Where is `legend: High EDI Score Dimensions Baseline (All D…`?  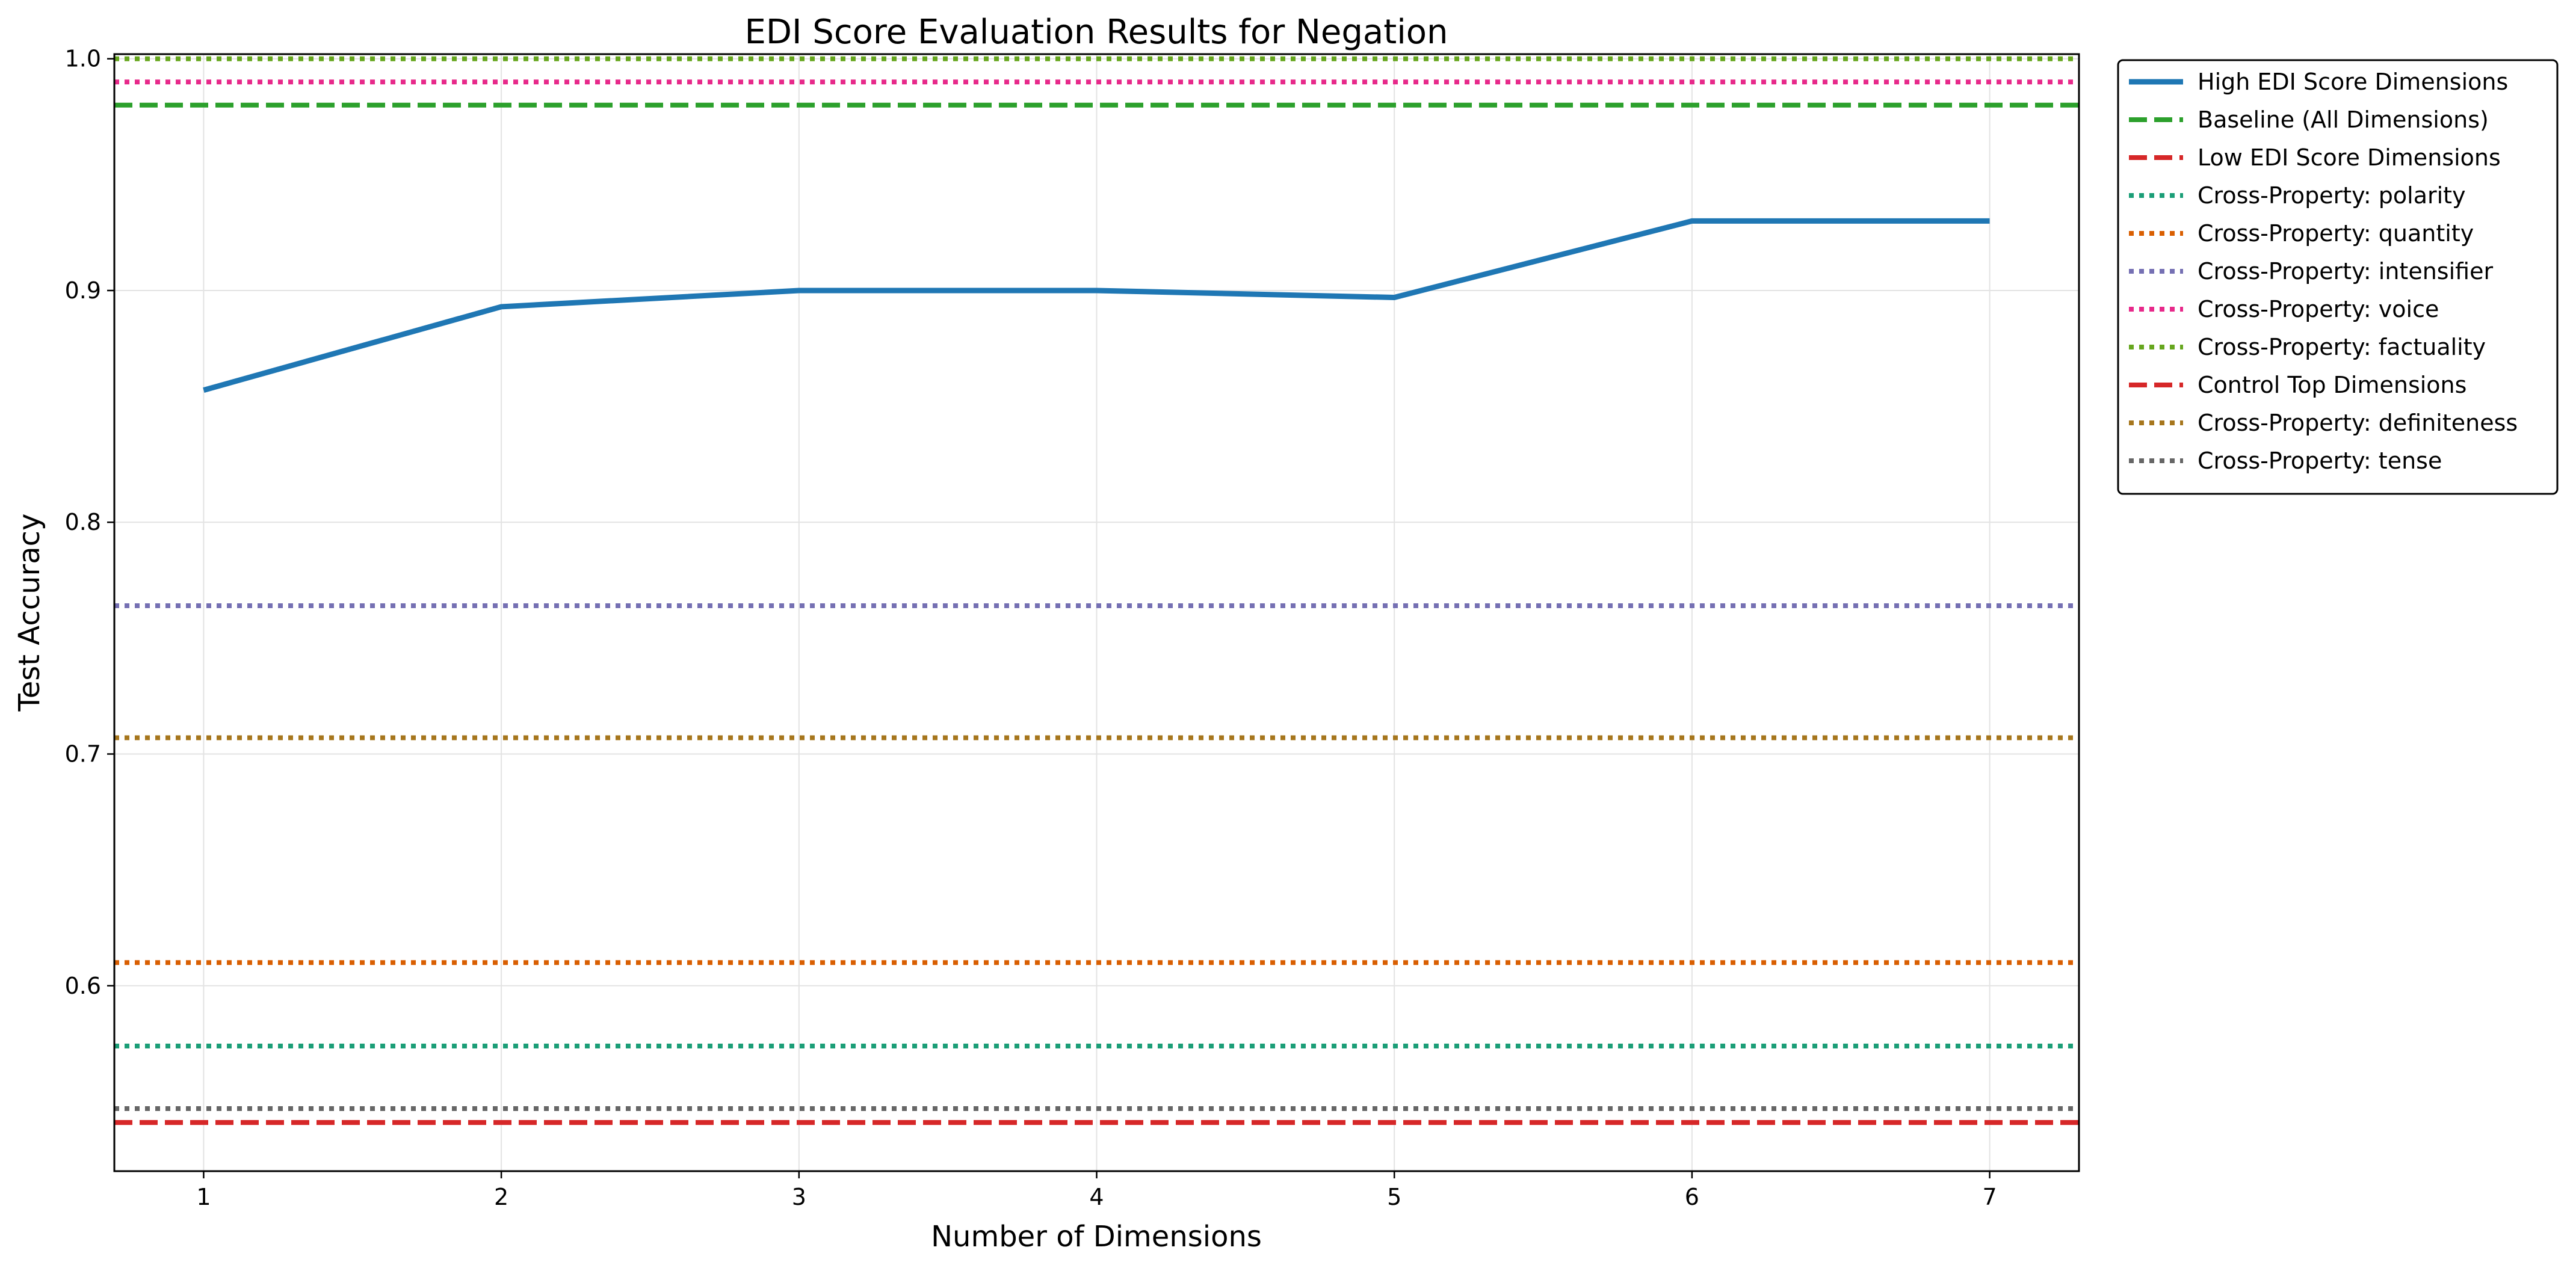
legend: High EDI Score Dimensions Baseline (All D… is located at coordinates (2338, 277).